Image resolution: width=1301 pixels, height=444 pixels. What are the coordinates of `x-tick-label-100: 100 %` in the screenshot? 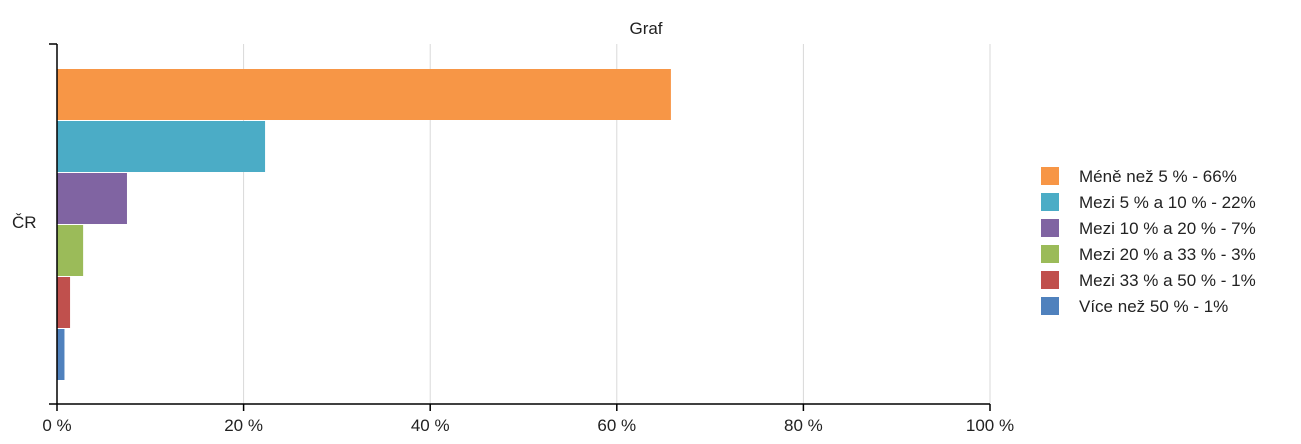 It's located at (990, 425).